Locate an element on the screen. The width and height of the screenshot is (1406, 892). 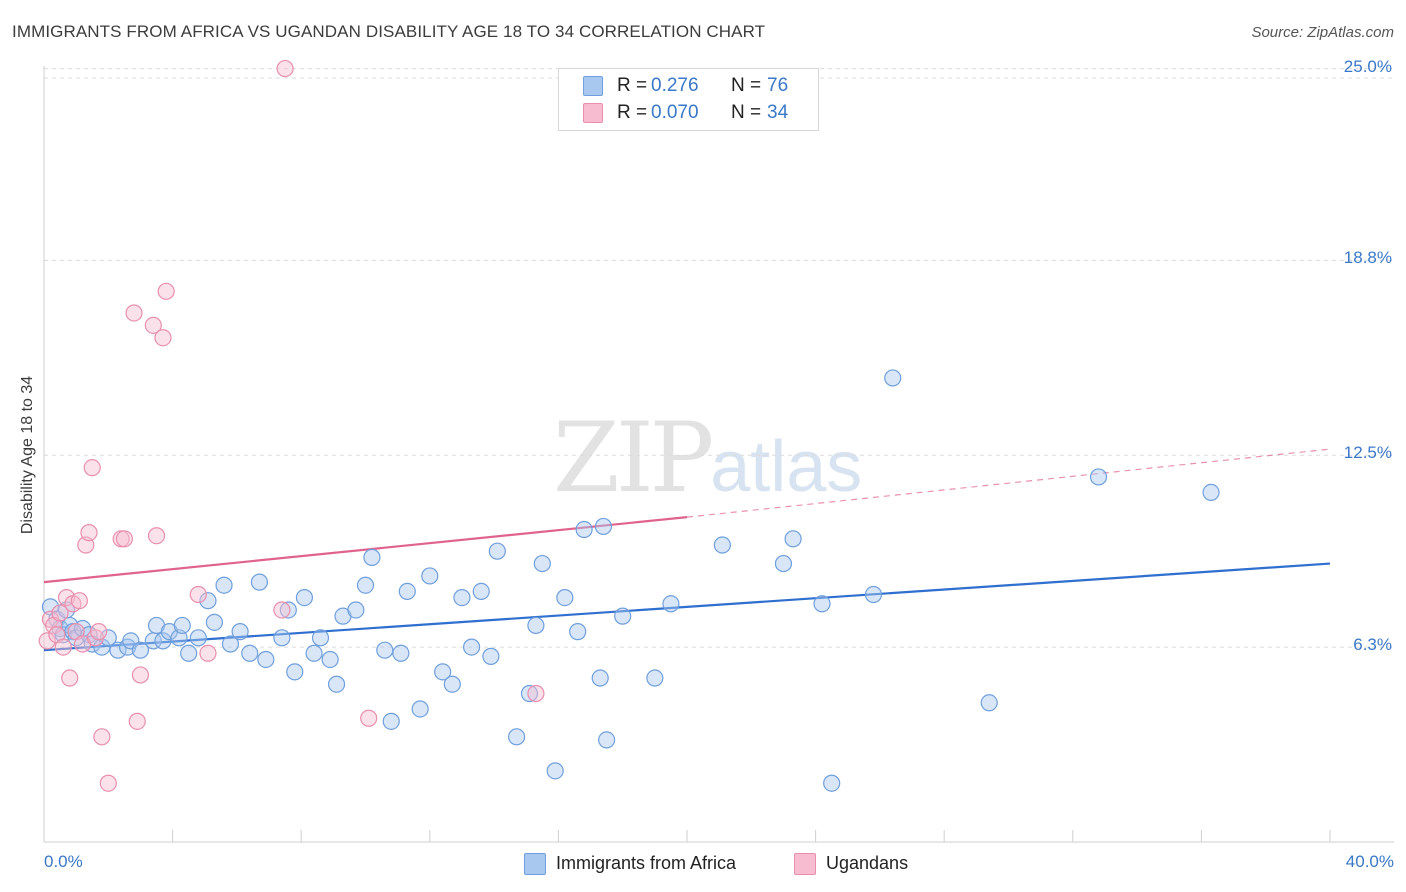
watermark: ZIPatlas is located at coordinates (707, 458).